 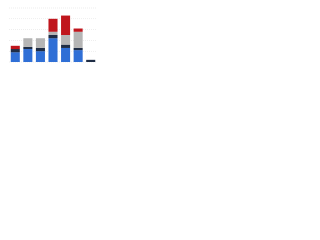 I want to click on chart, so click(x=53, y=35).